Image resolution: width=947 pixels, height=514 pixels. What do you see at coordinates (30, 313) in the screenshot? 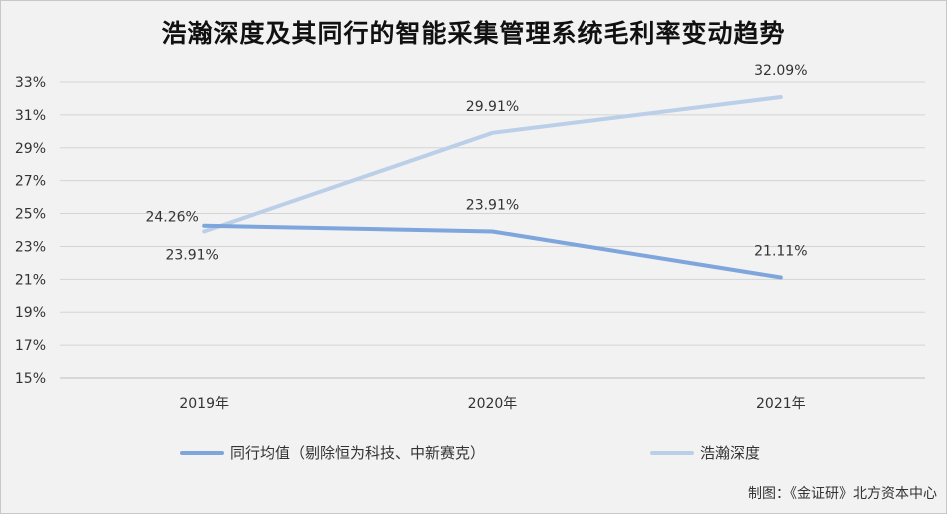
I see `y-tick-label: 19%` at bounding box center [30, 313].